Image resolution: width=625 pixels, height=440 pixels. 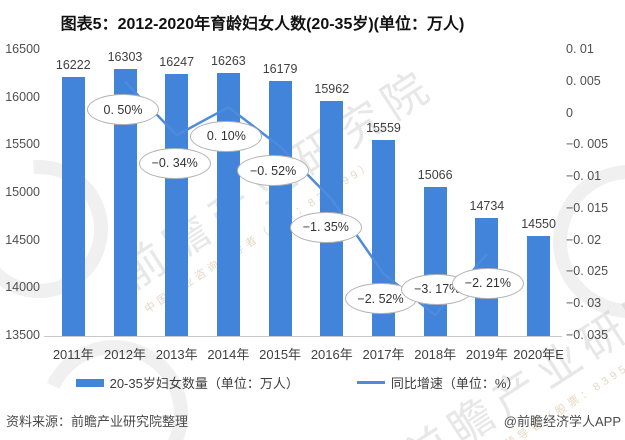 What do you see at coordinates (383, 127) in the screenshot?
I see `bar-value-label: 15559` at bounding box center [383, 127].